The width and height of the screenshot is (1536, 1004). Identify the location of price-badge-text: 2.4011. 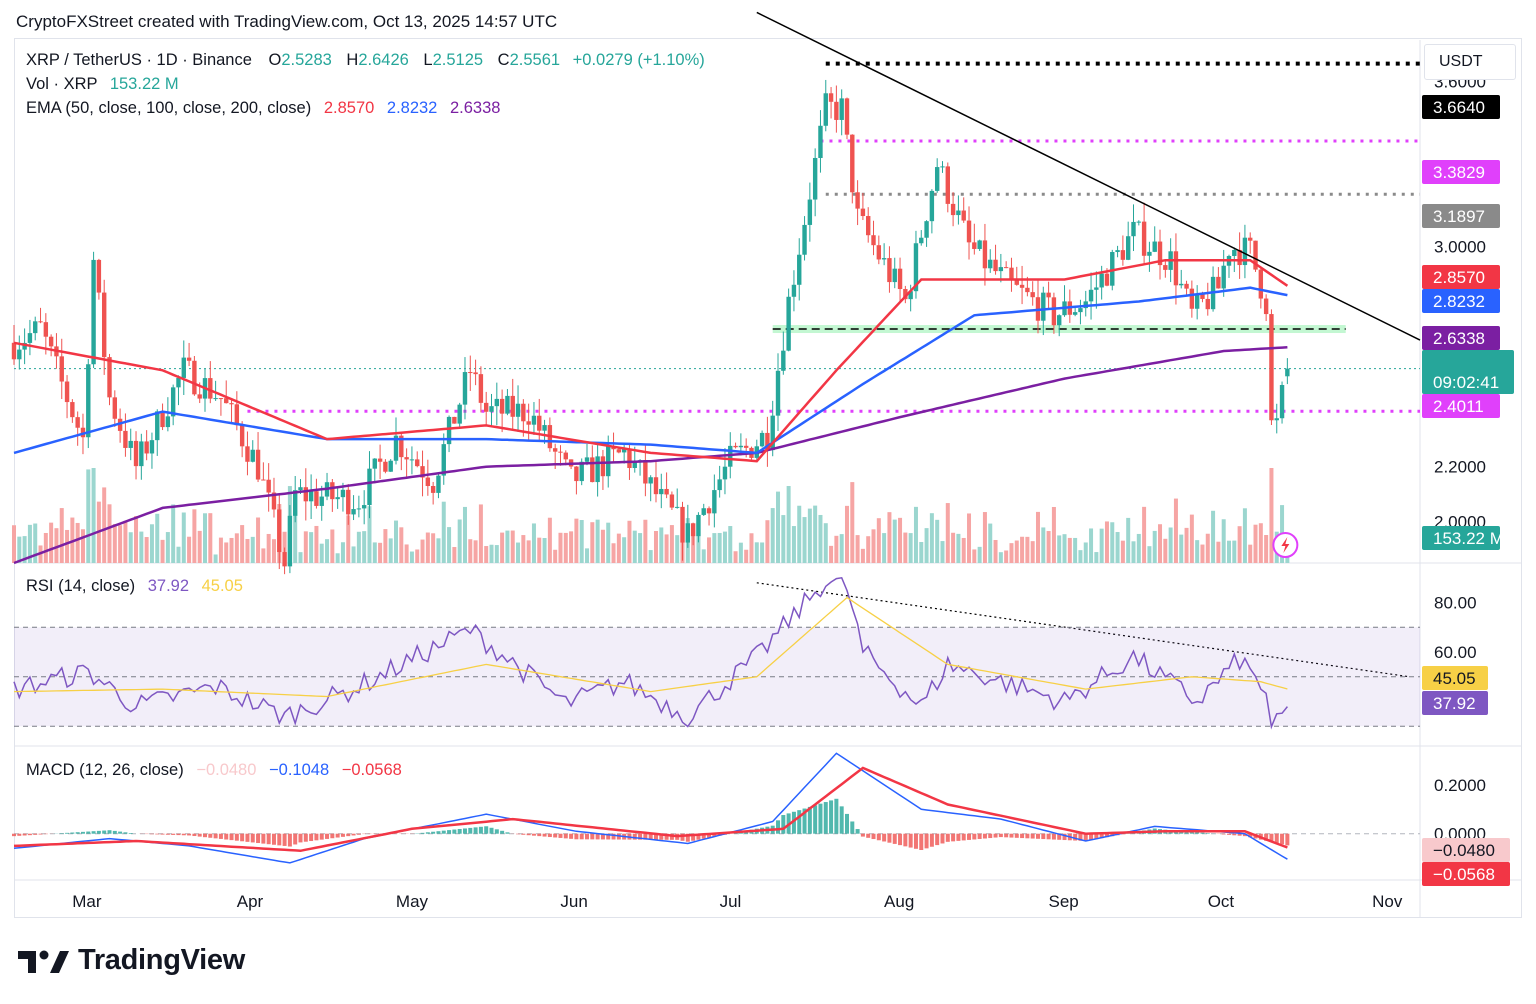
(1458, 406).